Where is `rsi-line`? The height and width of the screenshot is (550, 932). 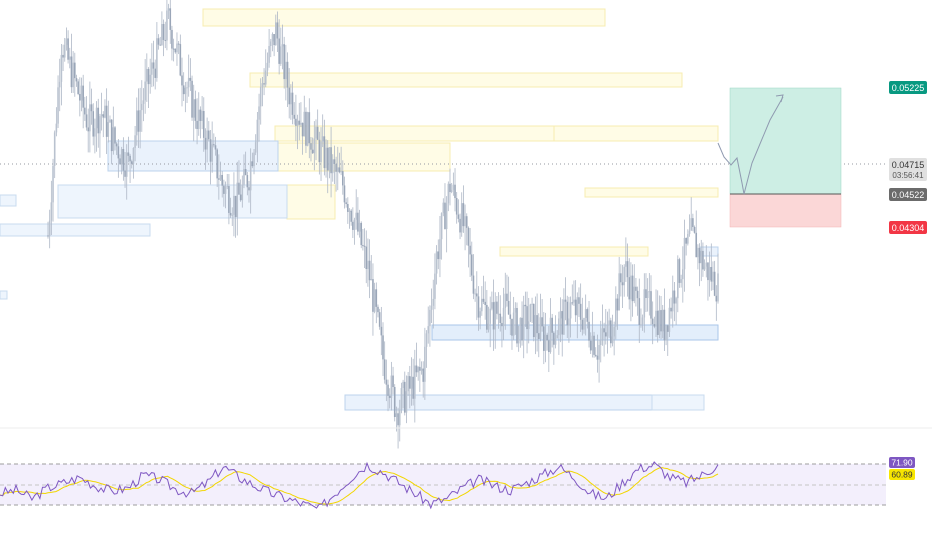 rsi-line is located at coordinates (359, 485).